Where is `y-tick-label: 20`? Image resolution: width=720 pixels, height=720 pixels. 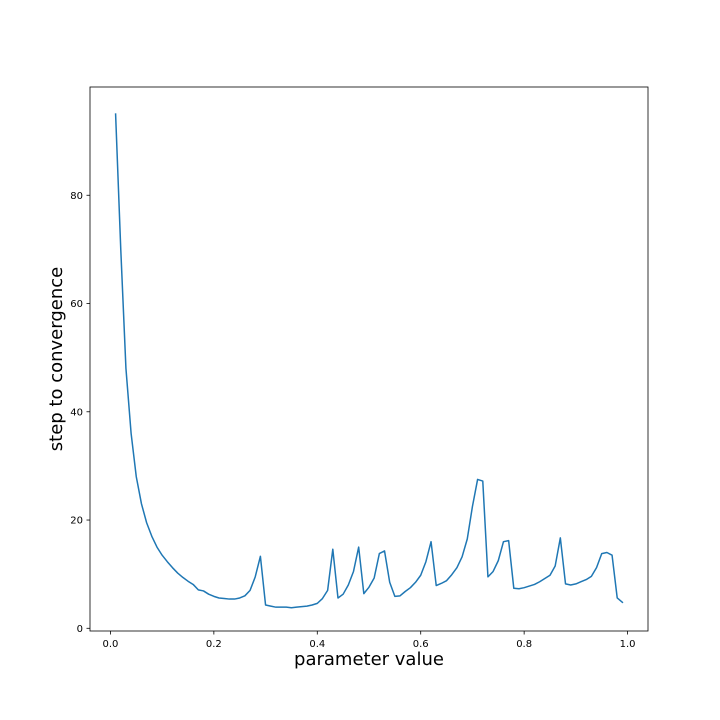
y-tick-label: 20 is located at coordinates (76, 521).